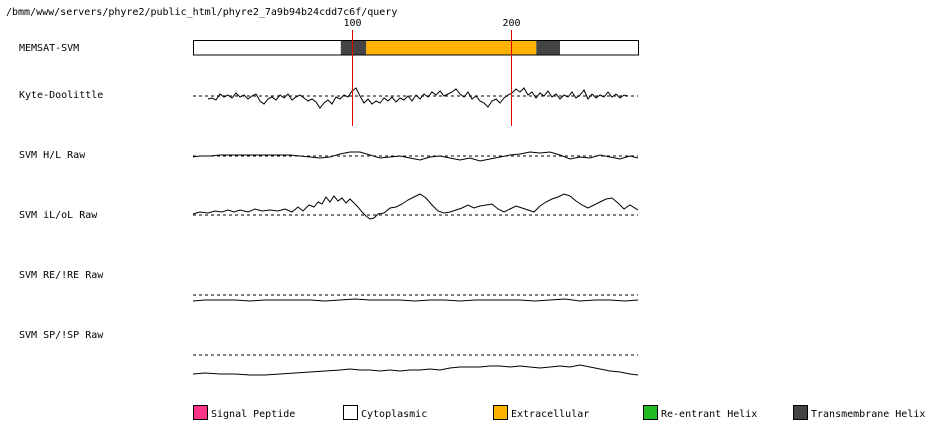 Image resolution: width=950 pixels, height=435 pixels. Describe the element at coordinates (800, 412) in the screenshot. I see `legend-swatch-transmembrane-helix` at that location.